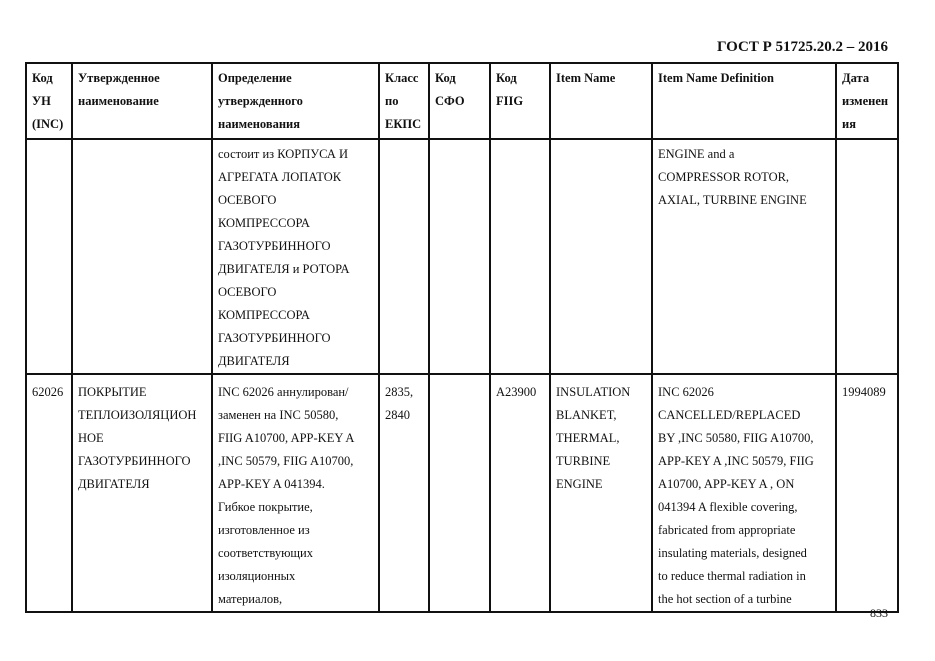 The width and height of the screenshot is (935, 661). I want to click on text-line: ПОКРЫТИЕ, so click(112, 392).